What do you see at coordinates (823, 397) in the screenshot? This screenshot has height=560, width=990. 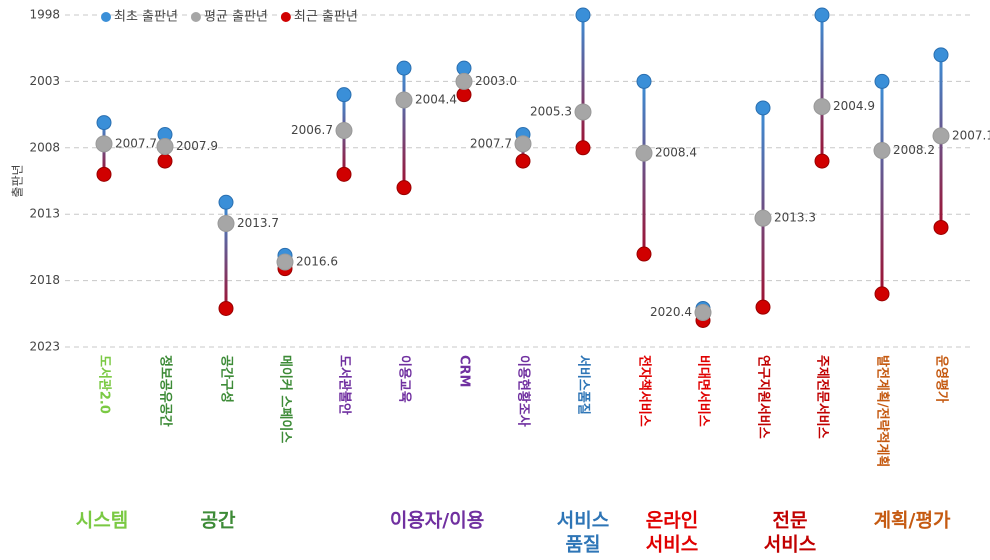 I see `x-tick-label: 주제전문서비스` at bounding box center [823, 397].